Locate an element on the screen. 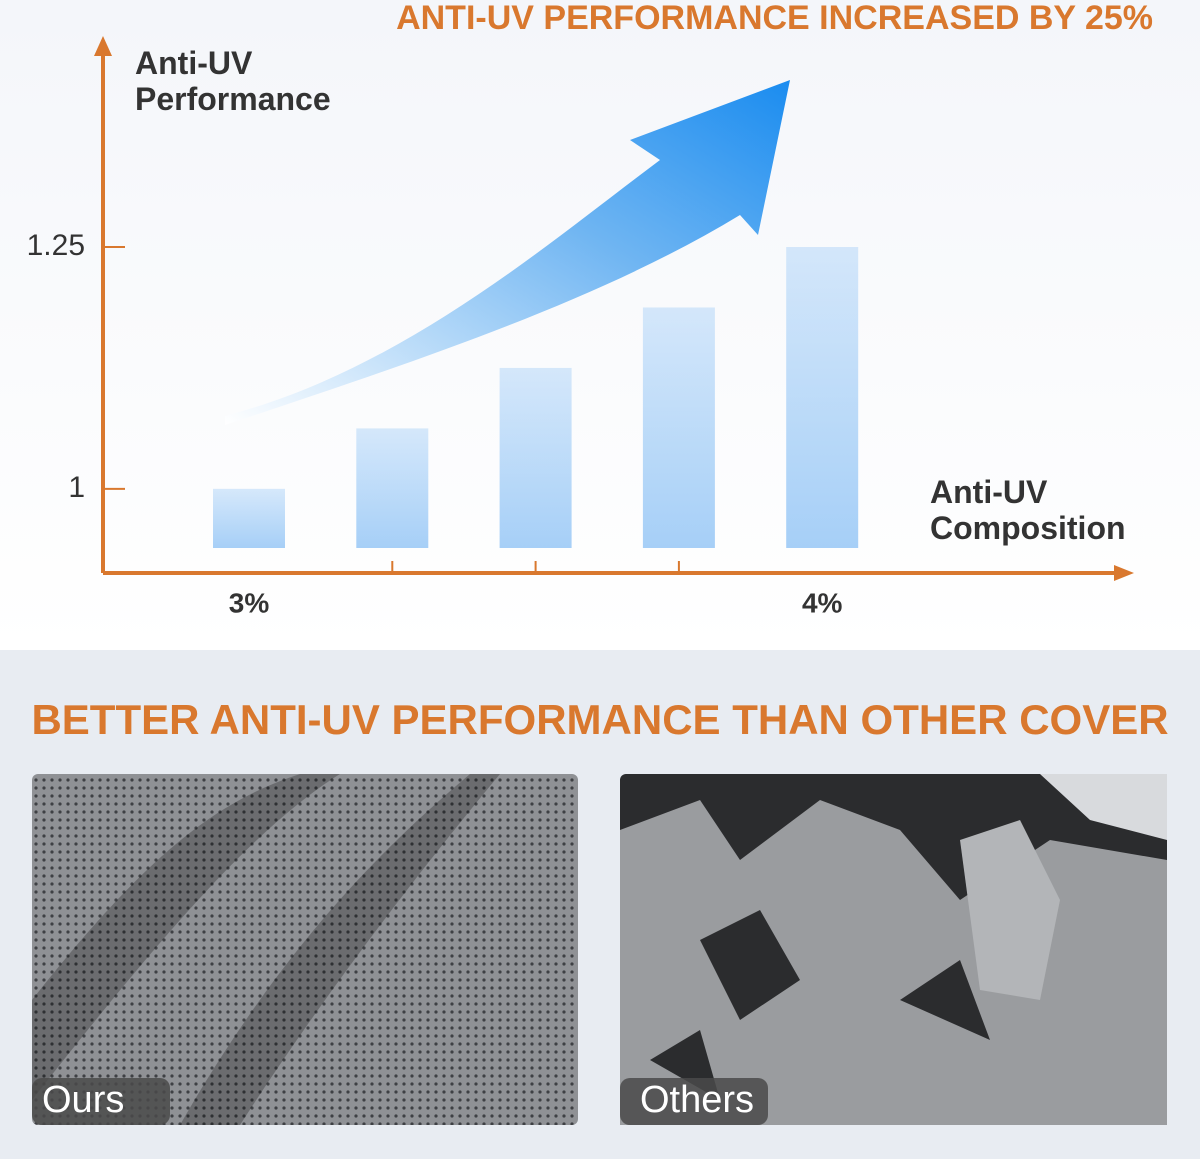 The width and height of the screenshot is (1200, 1159). y-tick-label: 1.25 is located at coordinates (56, 245).